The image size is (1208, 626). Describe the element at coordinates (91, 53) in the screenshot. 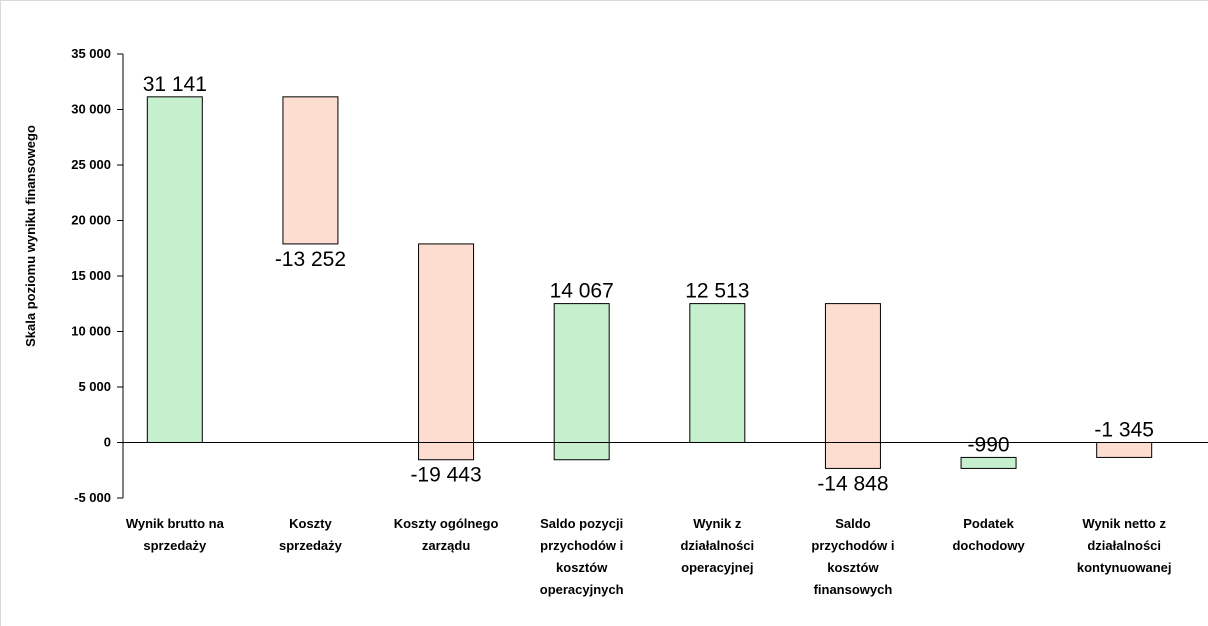

I see `y-tick-label: 35 000` at that location.